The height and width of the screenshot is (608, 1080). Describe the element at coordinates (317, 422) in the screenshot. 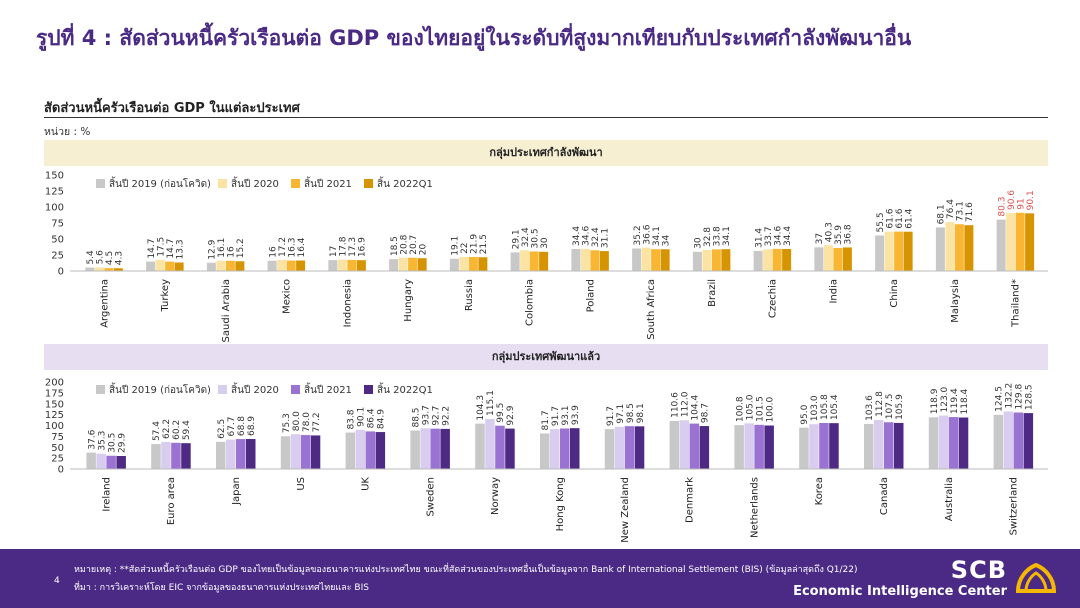

I see `data-label: 77.2` at that location.